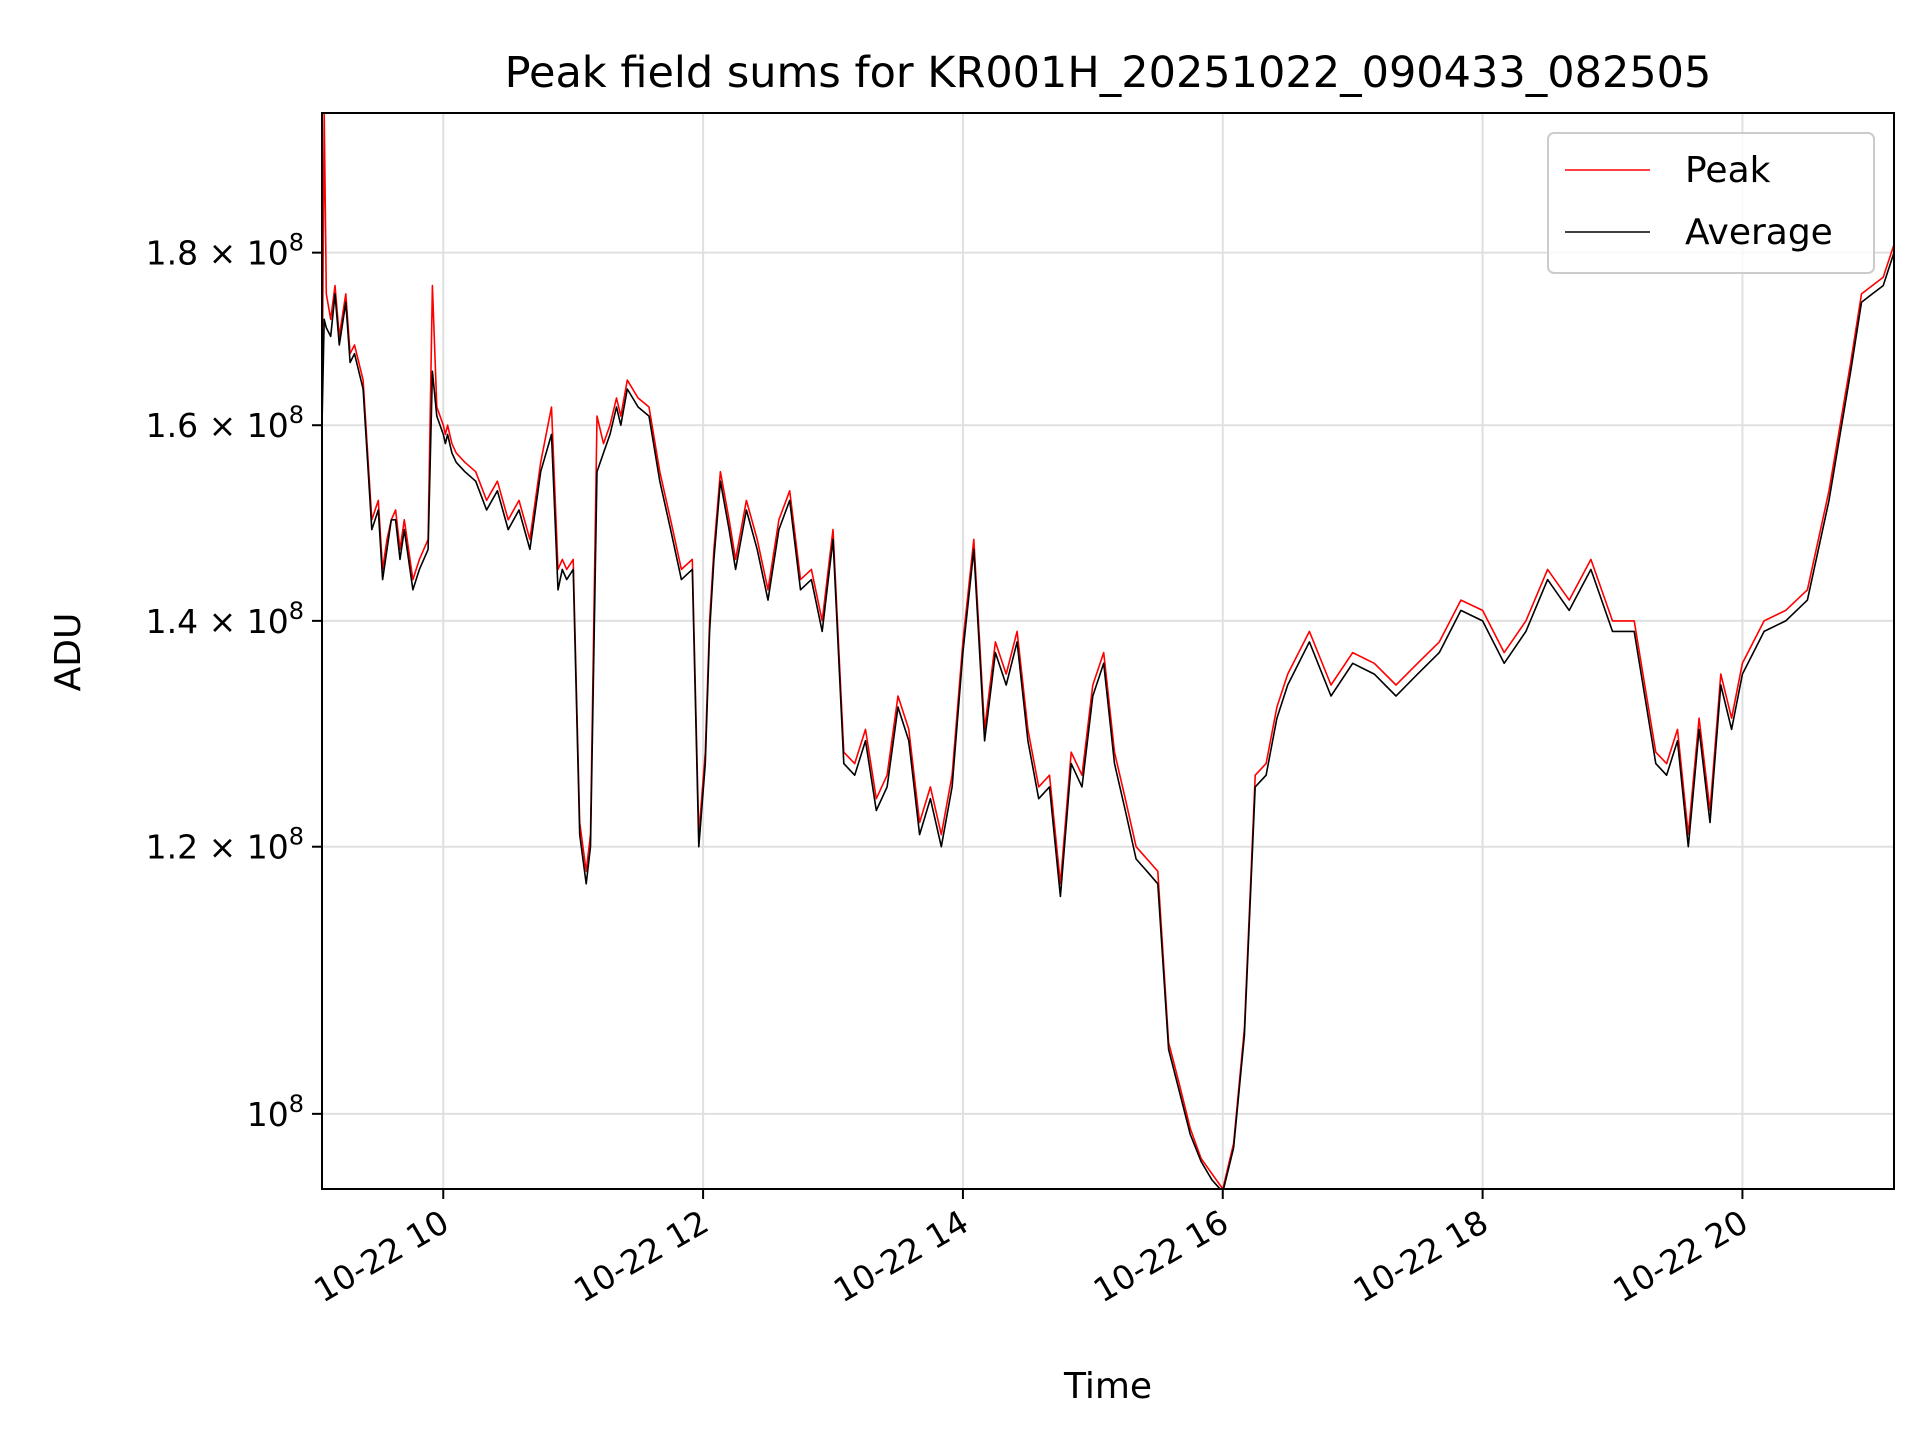  I want to click on y-tick-label: 1.2 × 108, so click(225, 845).